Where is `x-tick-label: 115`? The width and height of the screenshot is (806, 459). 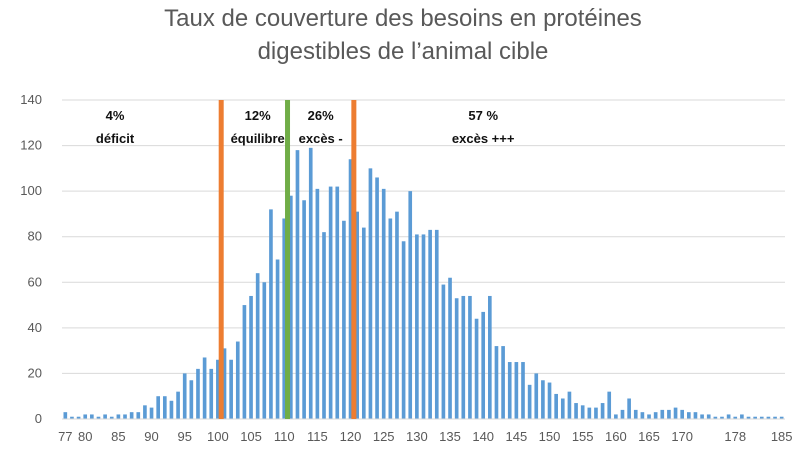
x-tick-label: 115 is located at coordinates (317, 436).